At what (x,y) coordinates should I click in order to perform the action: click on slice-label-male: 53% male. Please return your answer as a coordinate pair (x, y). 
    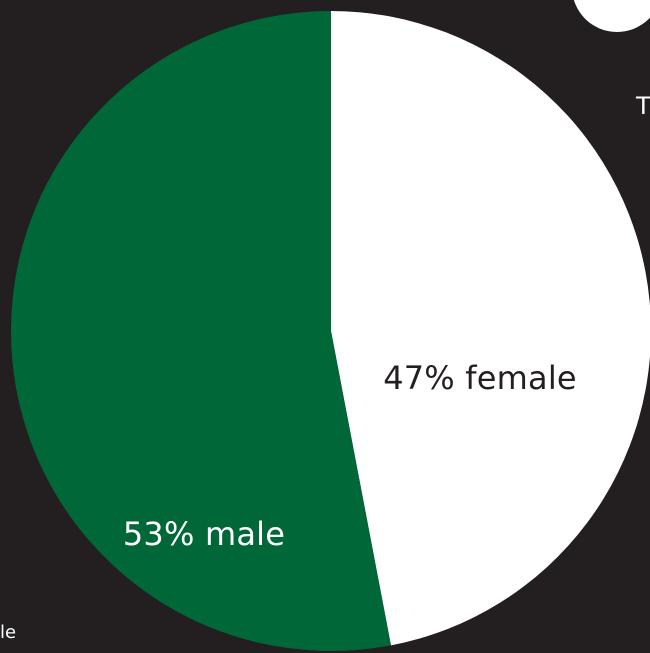
    Looking at the image, I should click on (204, 534).